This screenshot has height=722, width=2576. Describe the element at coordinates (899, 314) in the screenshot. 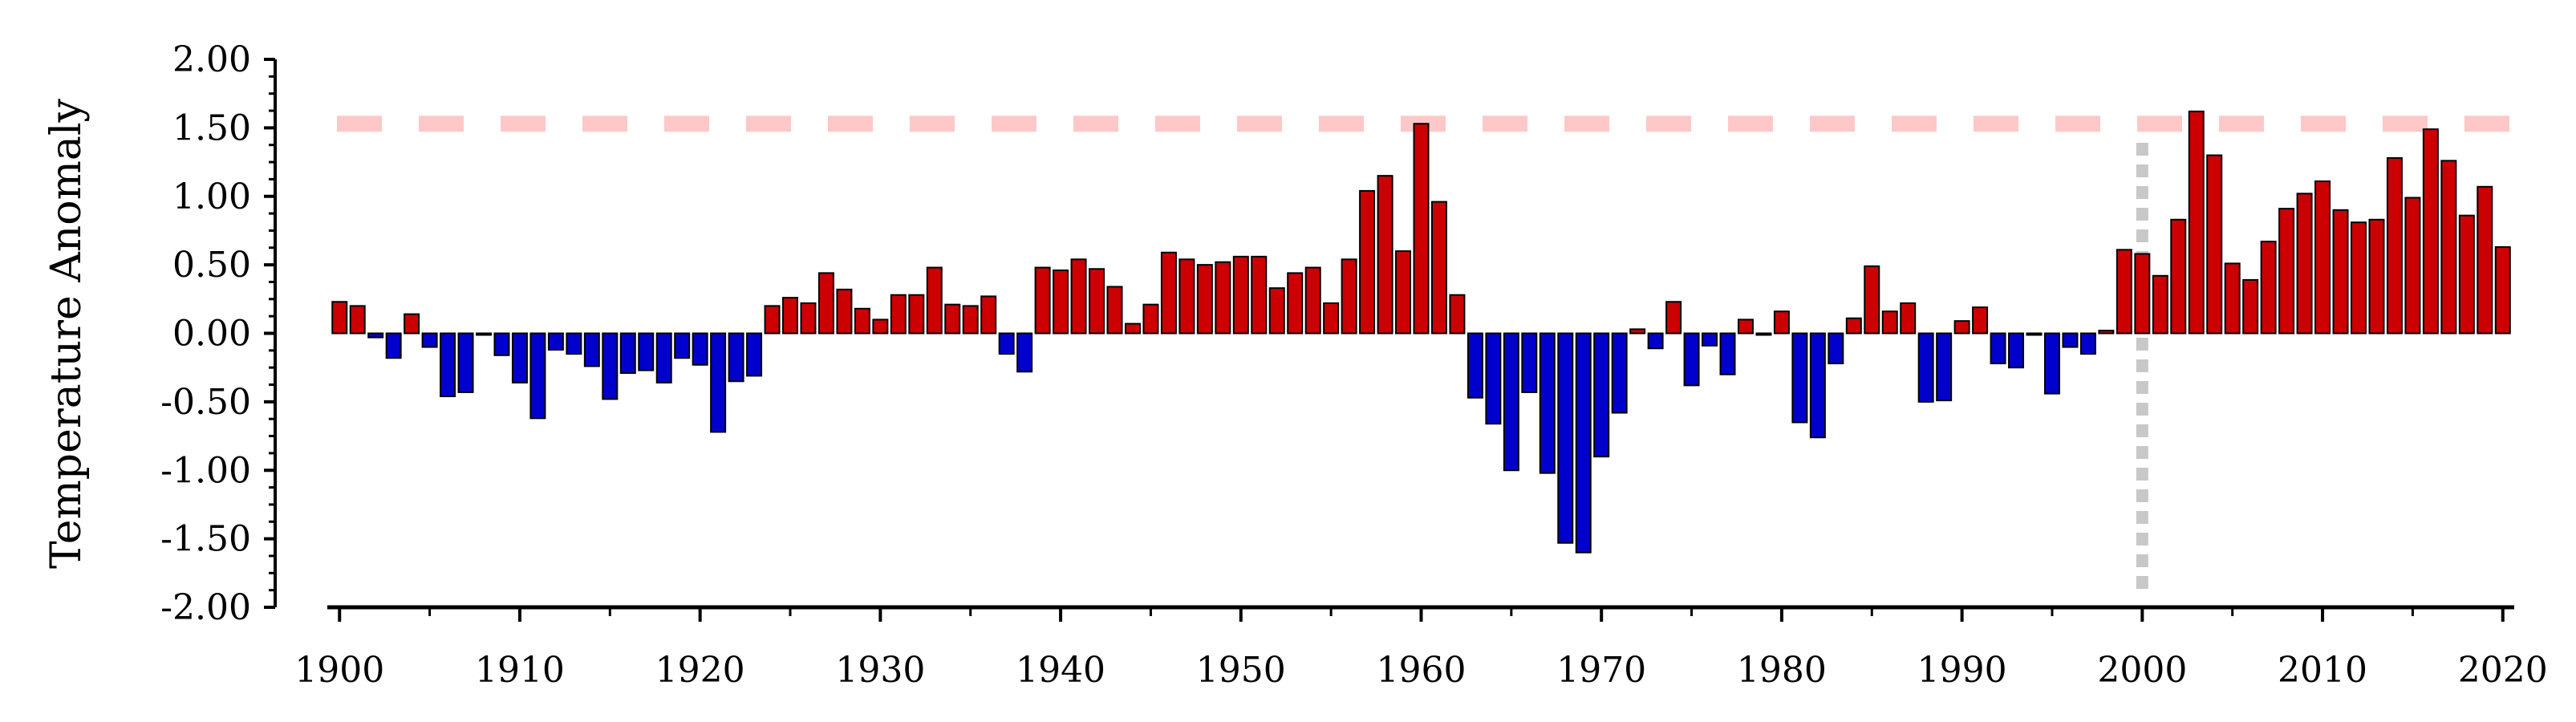

I see `bar-1931` at that location.